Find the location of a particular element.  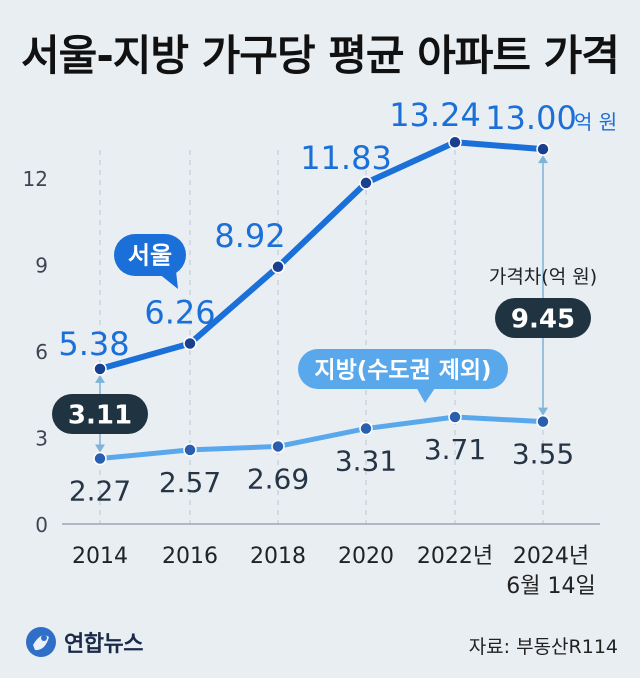

x-tick-label-5-0: 2024년 is located at coordinates (551, 556).